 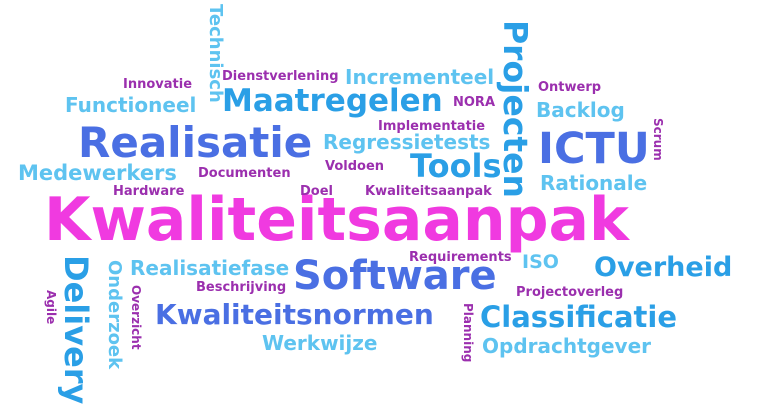 What do you see at coordinates (316, 191) in the screenshot?
I see `word-doel: Doel` at bounding box center [316, 191].